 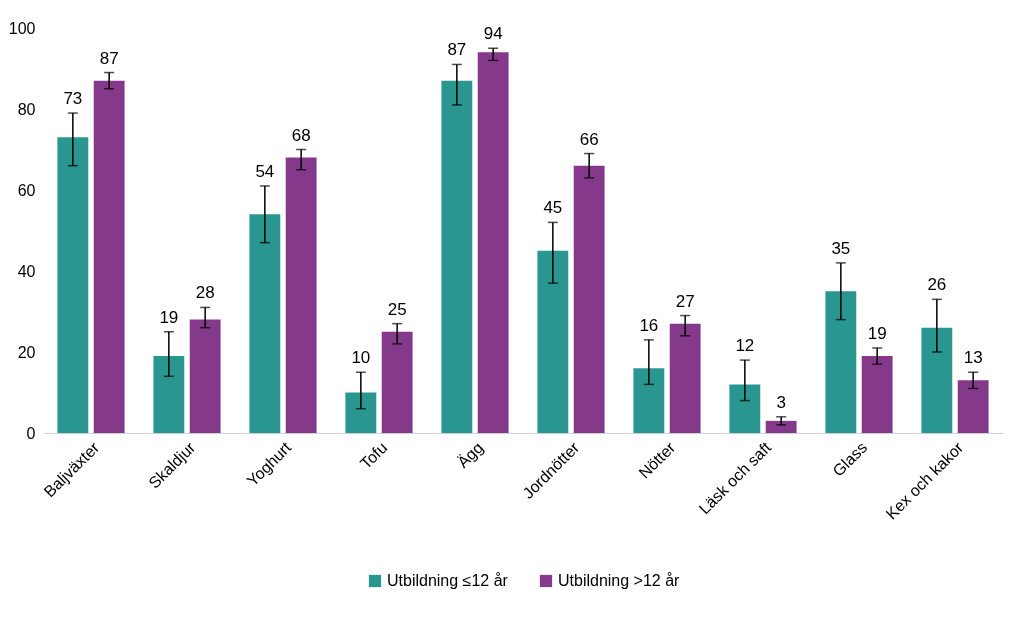 What do you see at coordinates (26, 352) in the screenshot?
I see `y-tick-label: 20` at bounding box center [26, 352].